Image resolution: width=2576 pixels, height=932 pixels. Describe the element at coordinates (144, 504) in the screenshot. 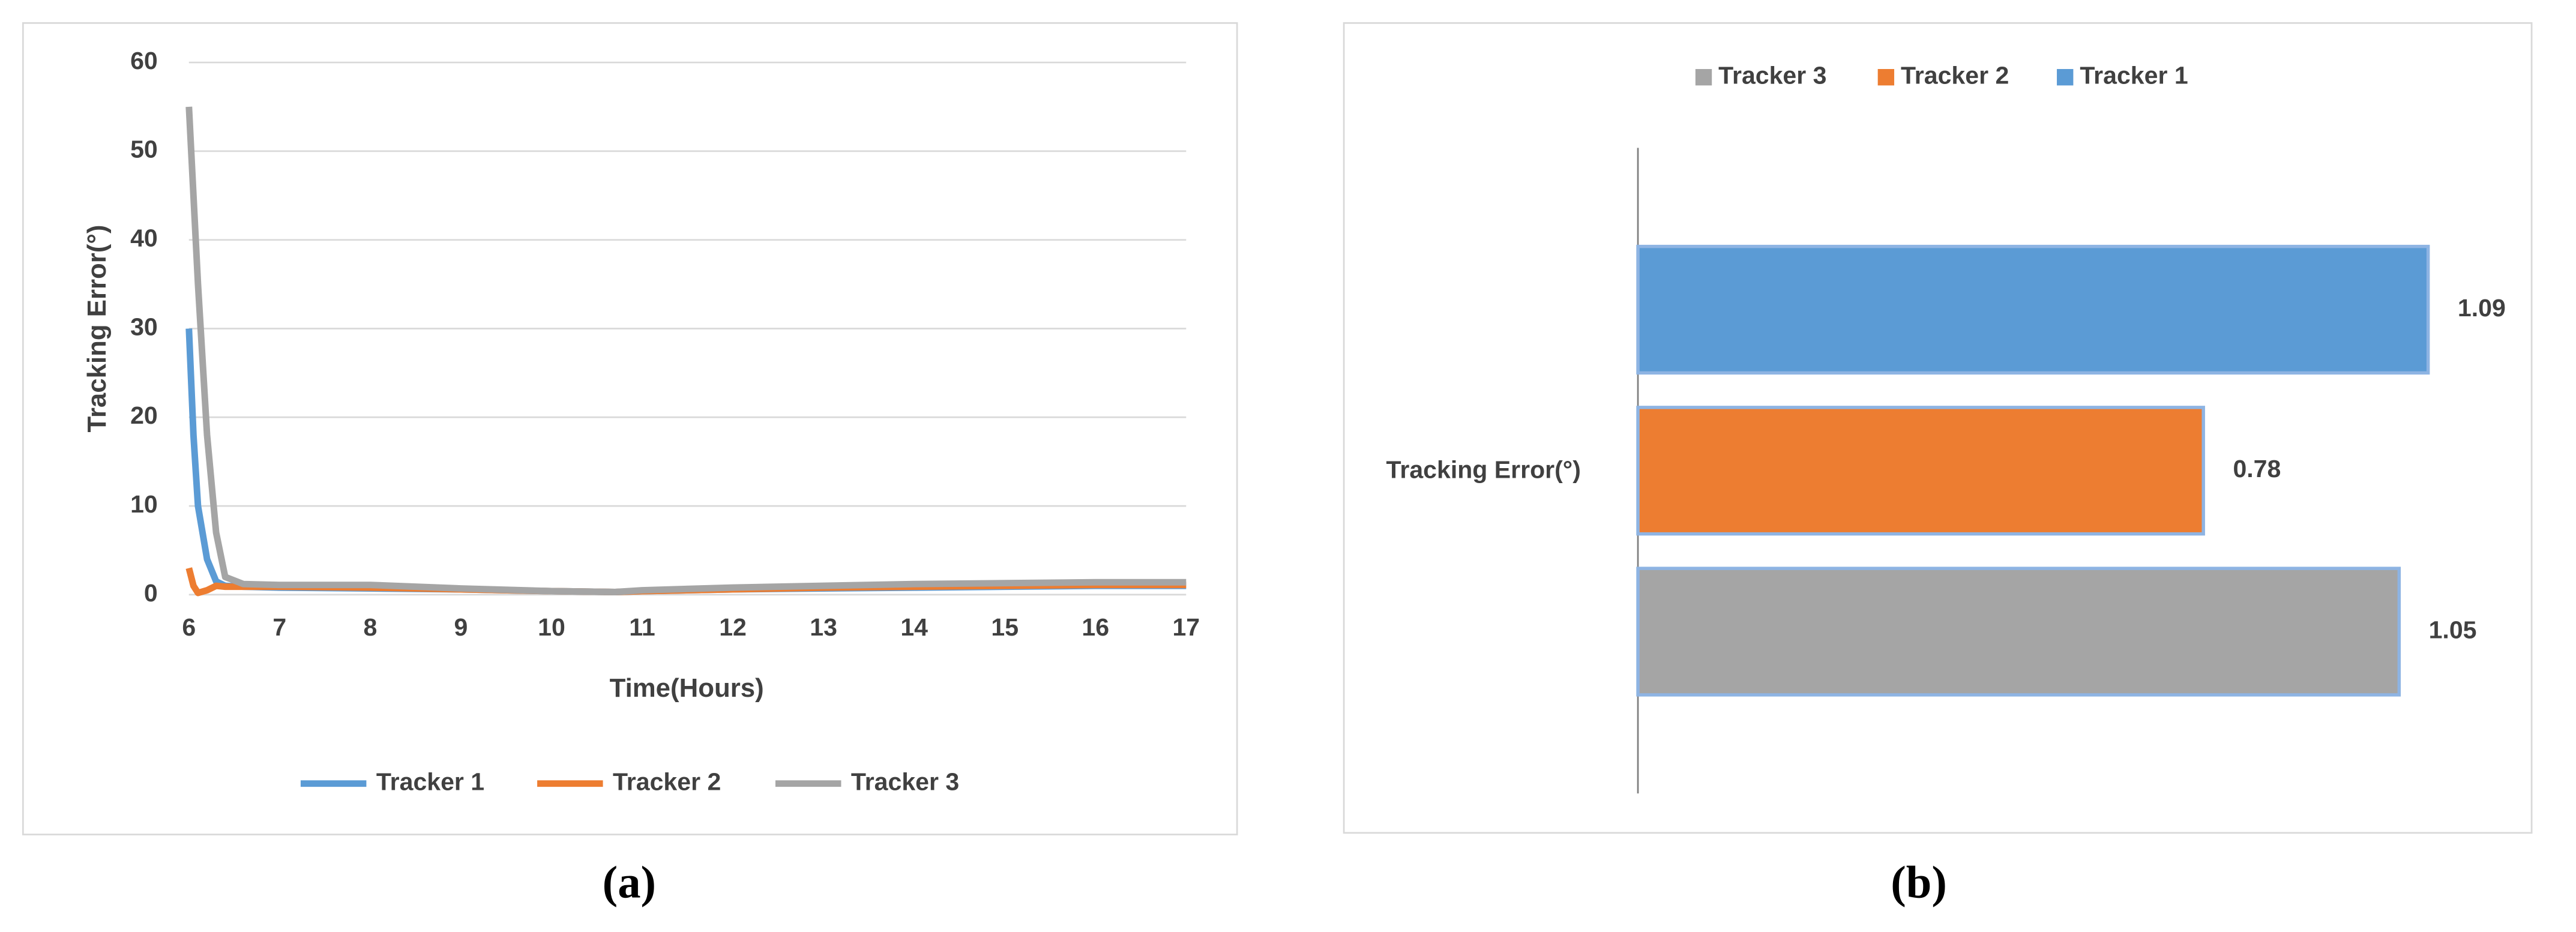

I see `y-tick-label: 10` at that location.